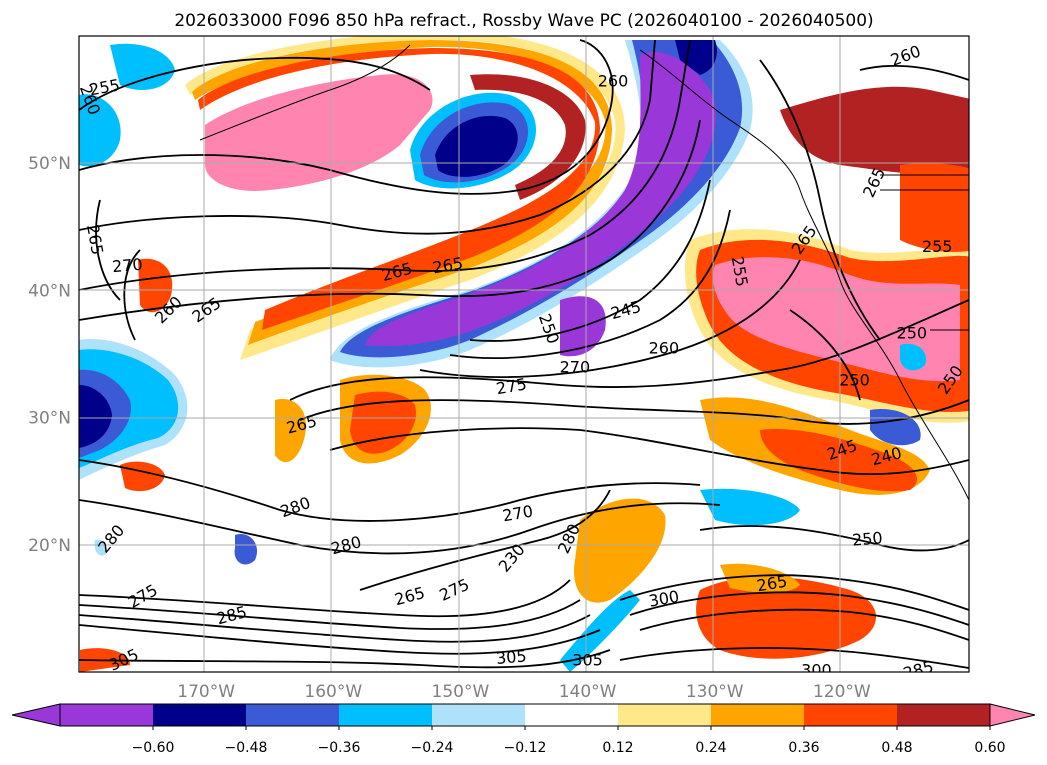  I want to click on y-tick-label: 40°N, so click(49, 291).